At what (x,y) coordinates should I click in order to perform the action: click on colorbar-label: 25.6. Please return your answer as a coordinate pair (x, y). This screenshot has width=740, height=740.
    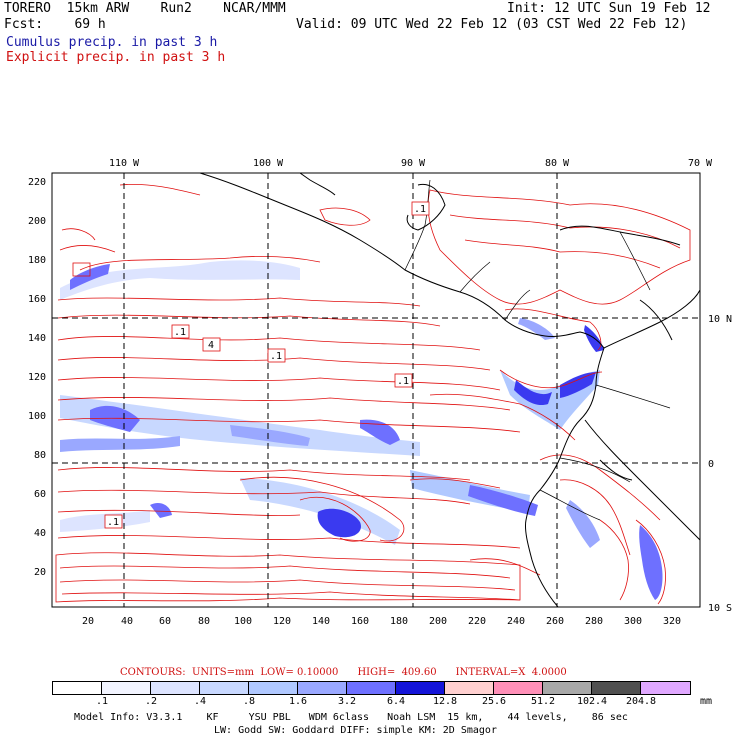
    Looking at the image, I should click on (494, 701).